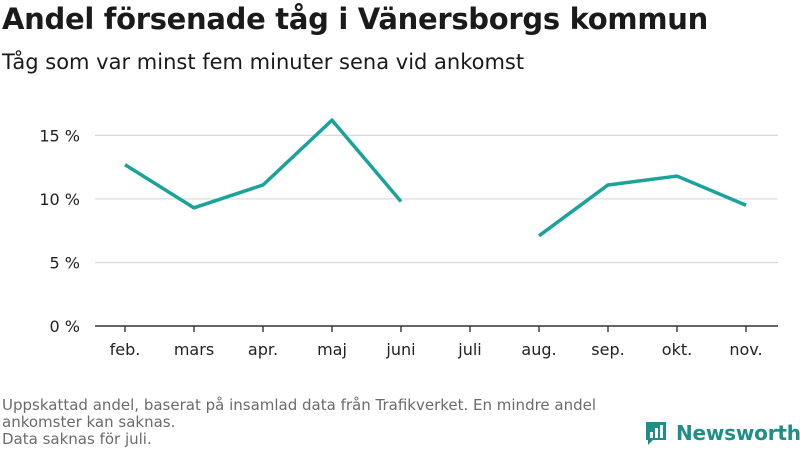 The height and width of the screenshot is (450, 800). What do you see at coordinates (77, 439) in the screenshot?
I see `footnote-line-2: Data saknas för juli.` at bounding box center [77, 439].